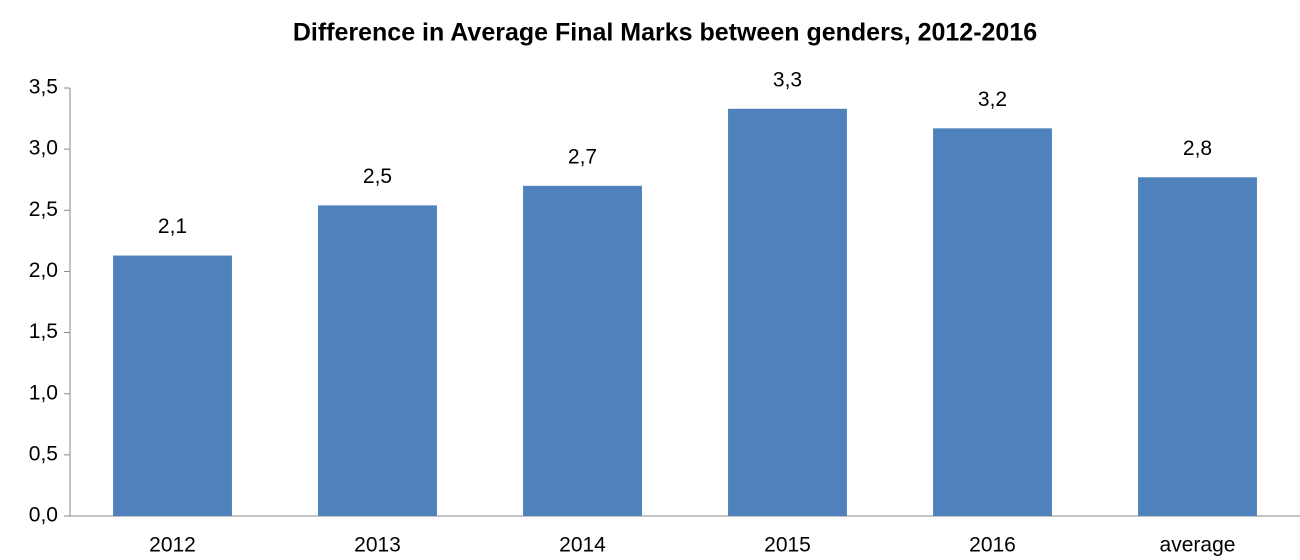  What do you see at coordinates (1197, 148) in the screenshot?
I see `value-label: 2,8` at bounding box center [1197, 148].